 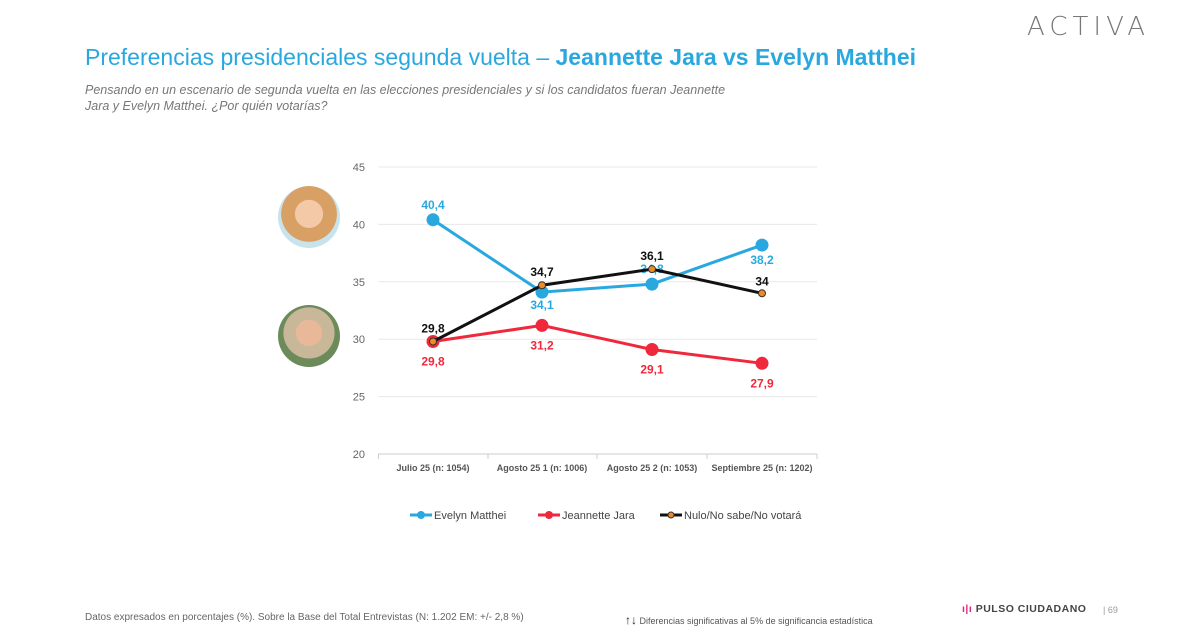 I want to click on data-label: 34, so click(x=762, y=281).